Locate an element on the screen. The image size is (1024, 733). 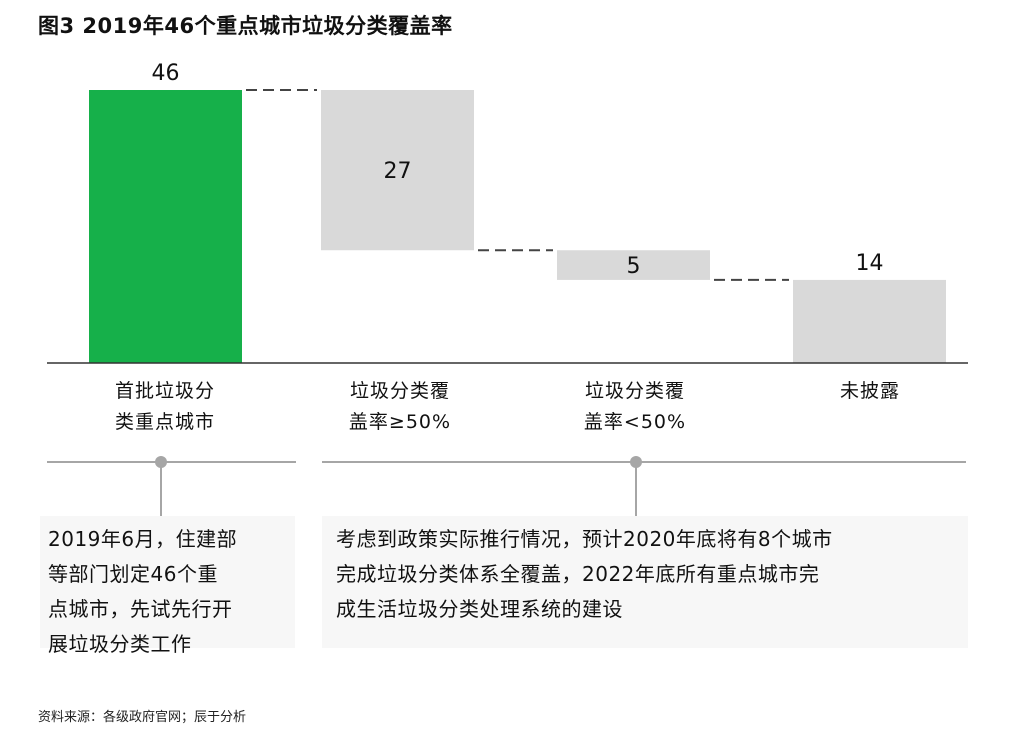
value-label-2: 5 is located at coordinates (634, 266).